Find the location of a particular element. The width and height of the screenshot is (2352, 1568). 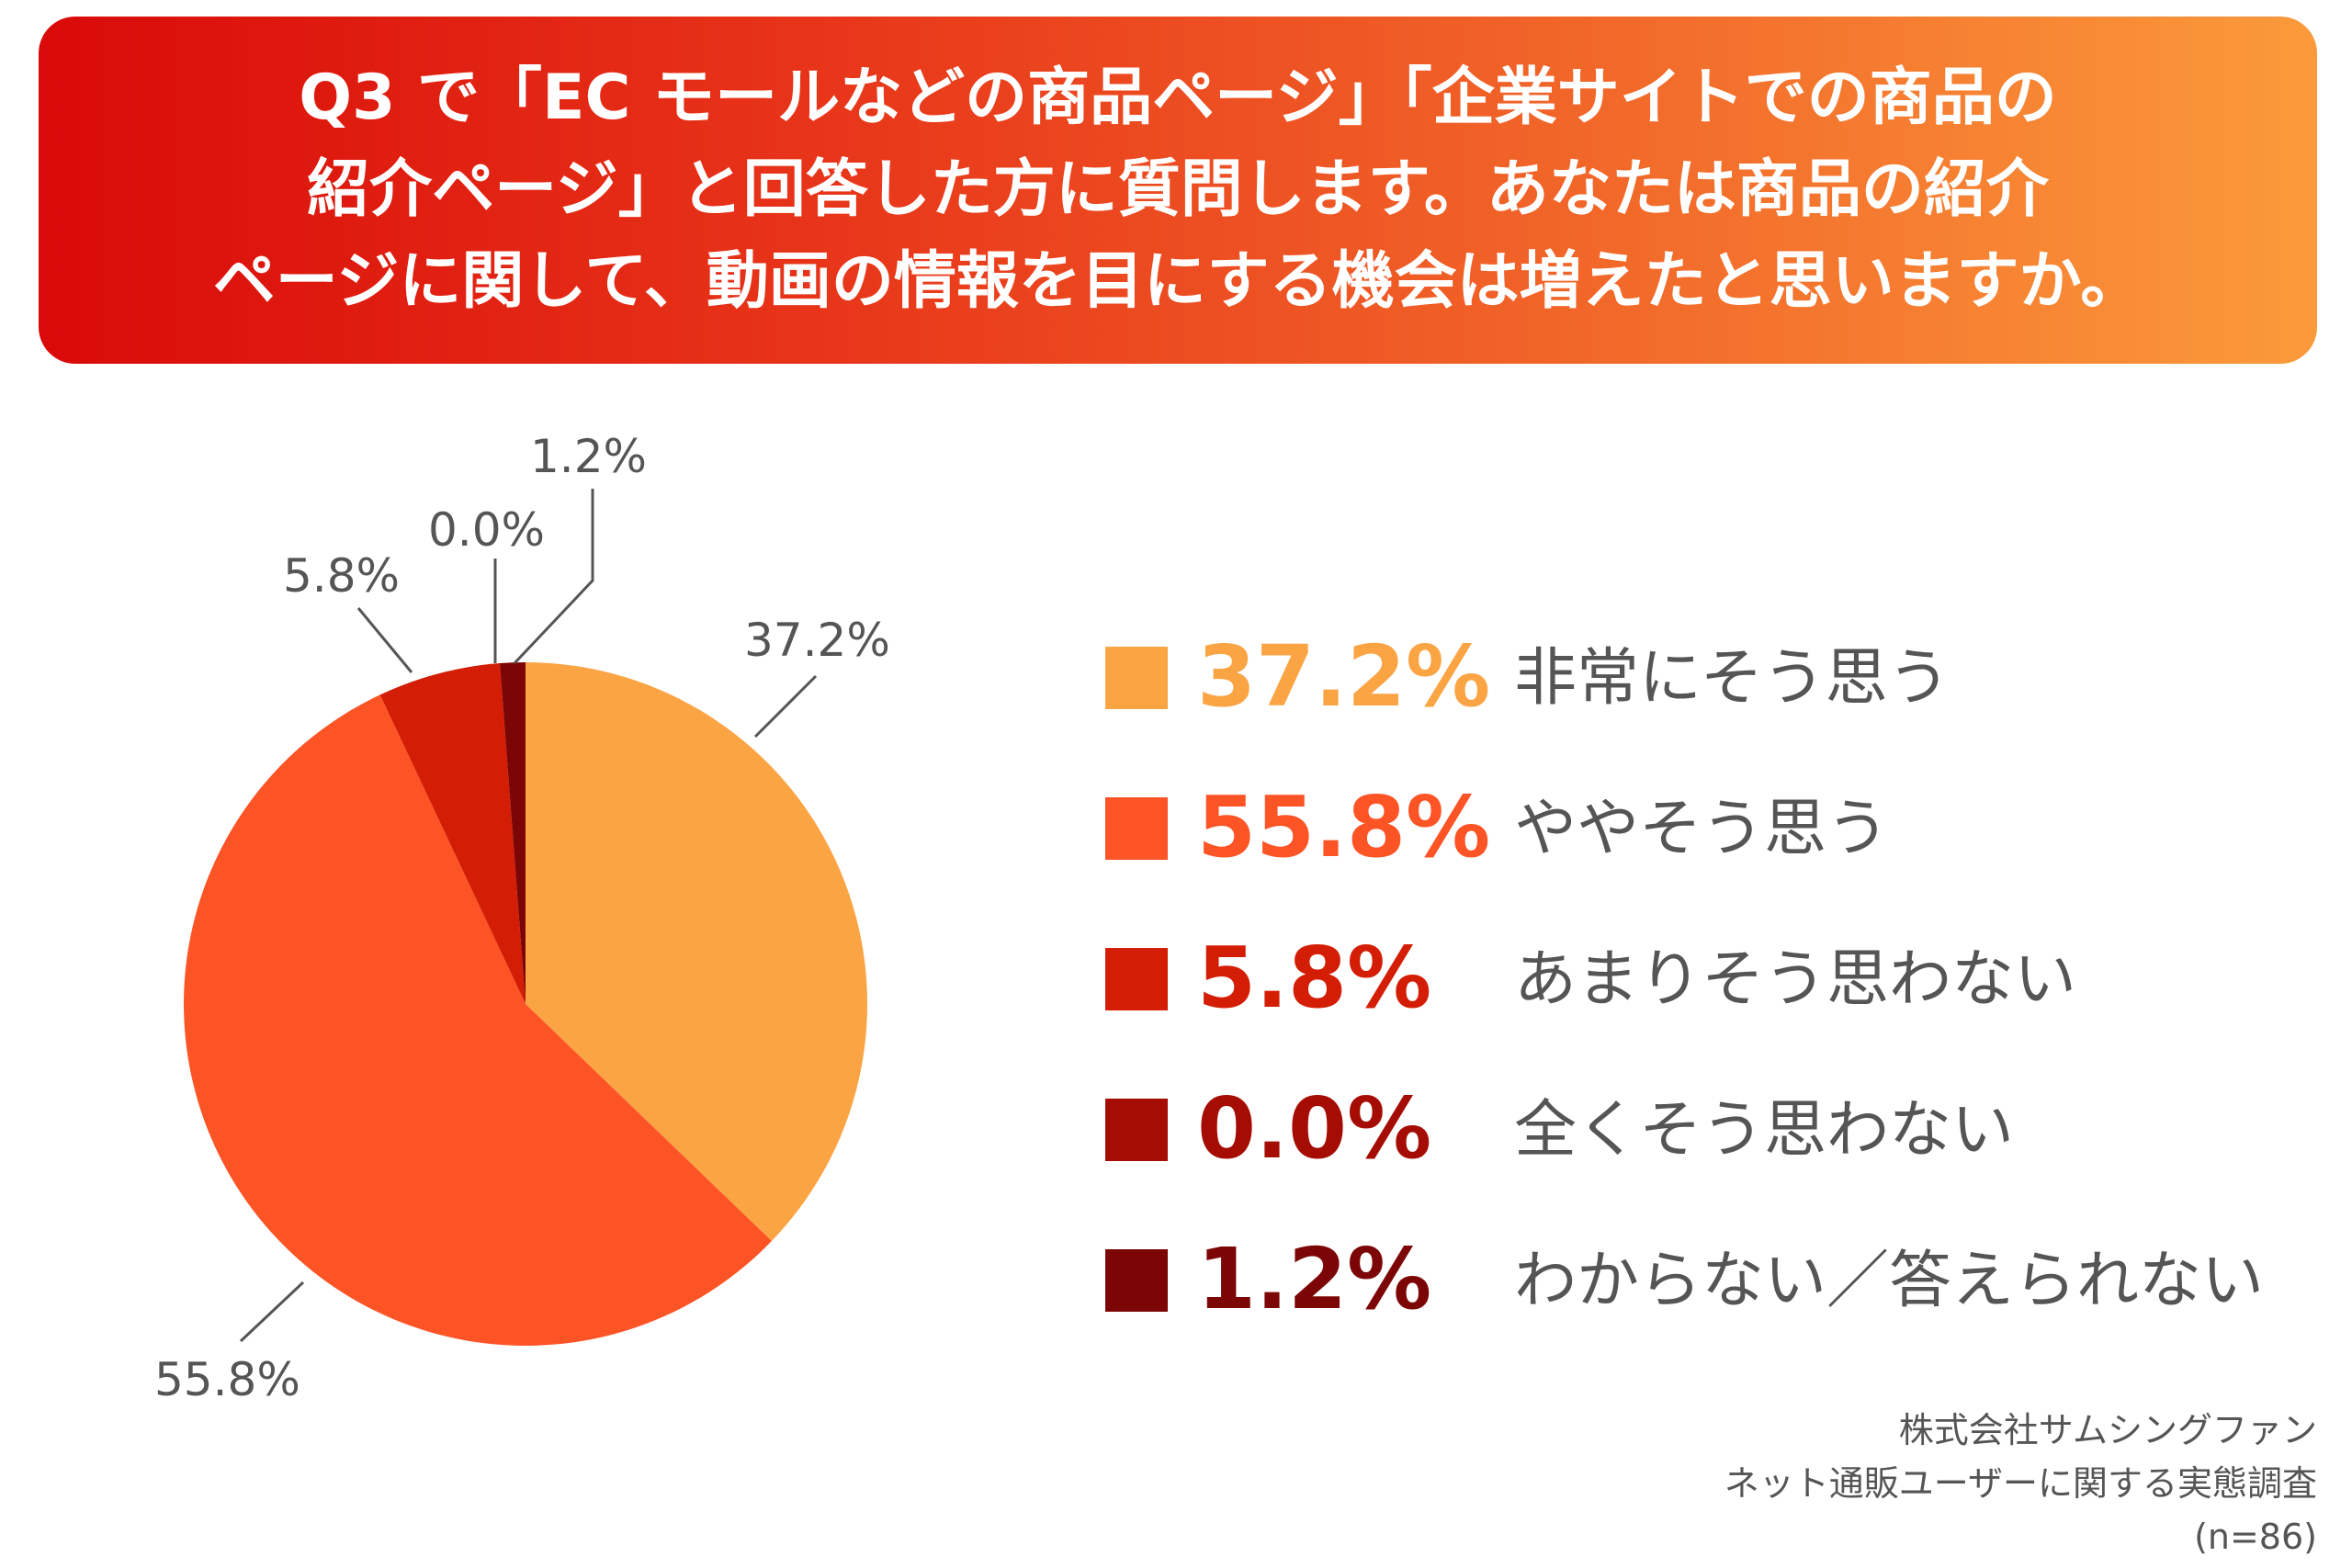

pie-slice-dont-know is located at coordinates (512, 833).